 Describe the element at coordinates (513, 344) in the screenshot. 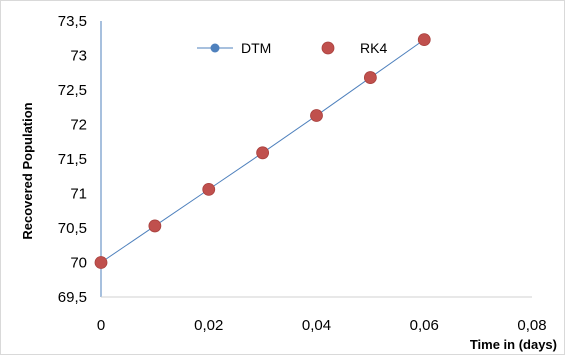

I see `x-axis-title: Time in (days)` at that location.